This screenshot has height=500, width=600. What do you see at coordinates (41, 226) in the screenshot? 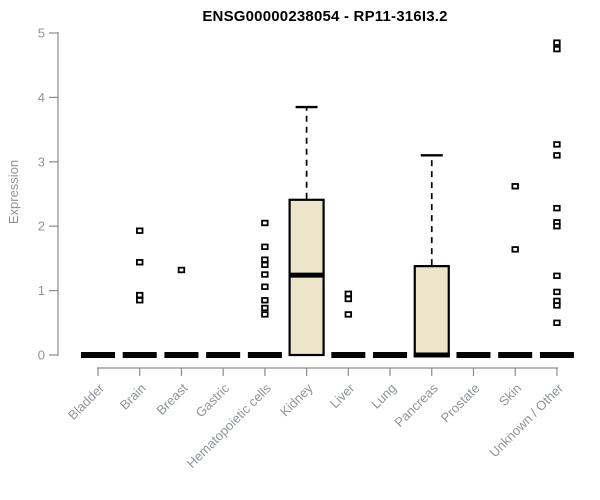
I see `y-tick-label: 2` at bounding box center [41, 226].